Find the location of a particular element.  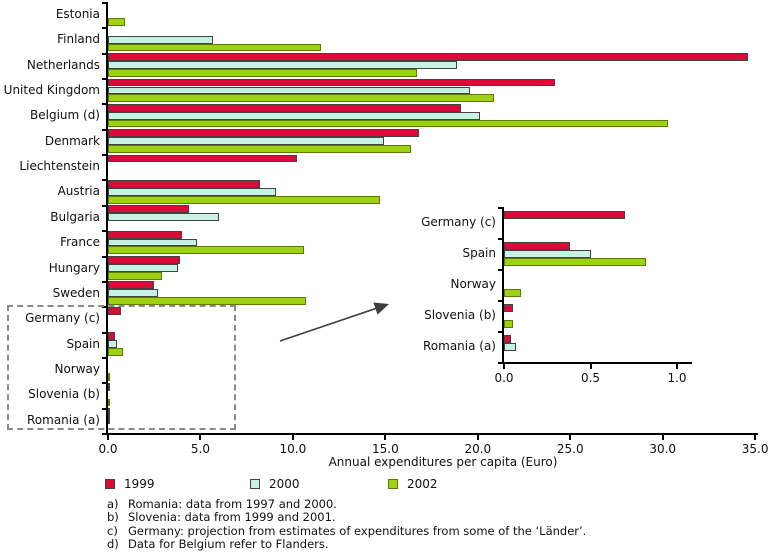

bar-2002-netherlands is located at coordinates (262, 73).